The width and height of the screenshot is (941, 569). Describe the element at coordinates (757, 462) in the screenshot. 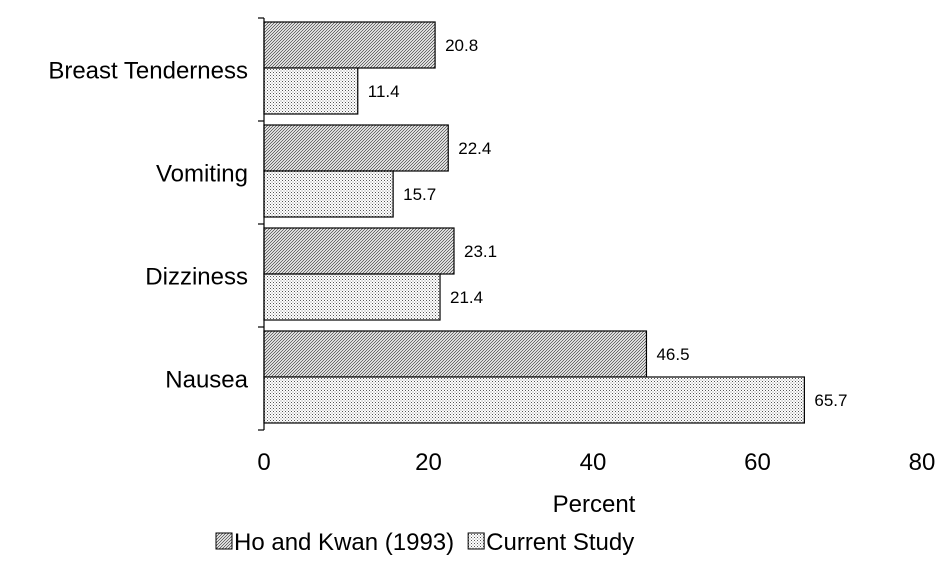

I see `x-tick-label-60: 60` at that location.